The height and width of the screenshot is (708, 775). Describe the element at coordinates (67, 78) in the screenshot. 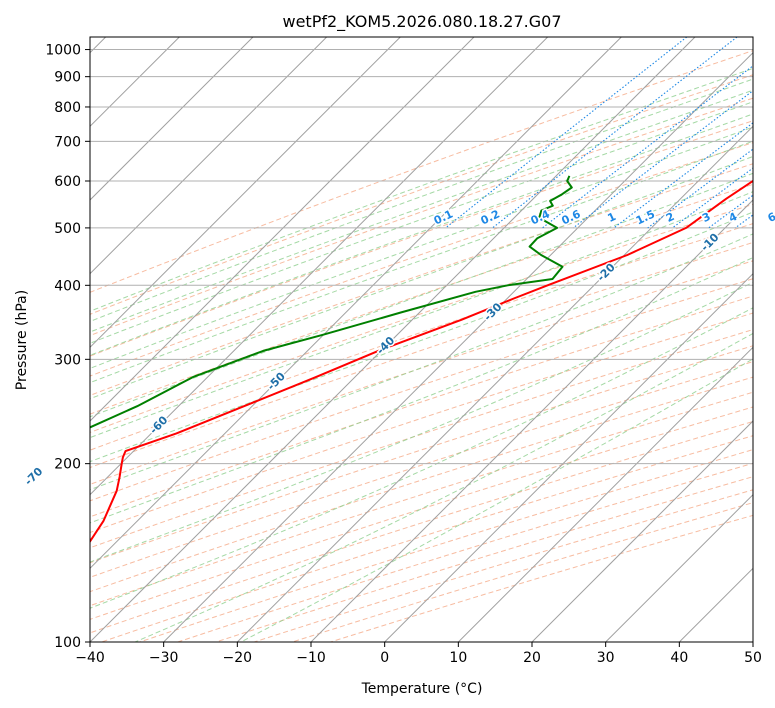

I see `y-tick-label: 900` at that location.